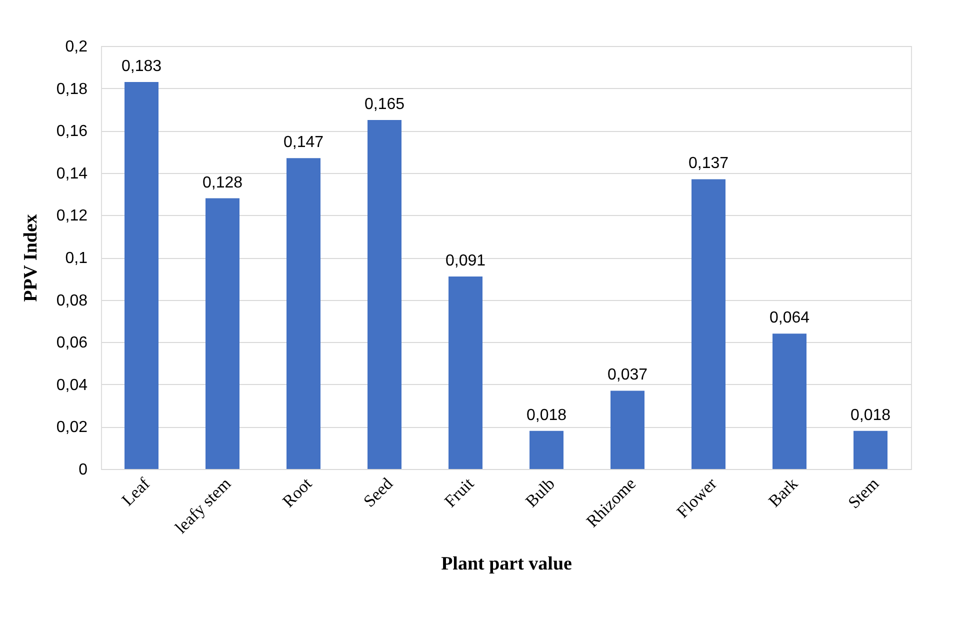 This screenshot has height=628, width=955. What do you see at coordinates (465, 261) in the screenshot?
I see `data-label: 0,091` at bounding box center [465, 261].